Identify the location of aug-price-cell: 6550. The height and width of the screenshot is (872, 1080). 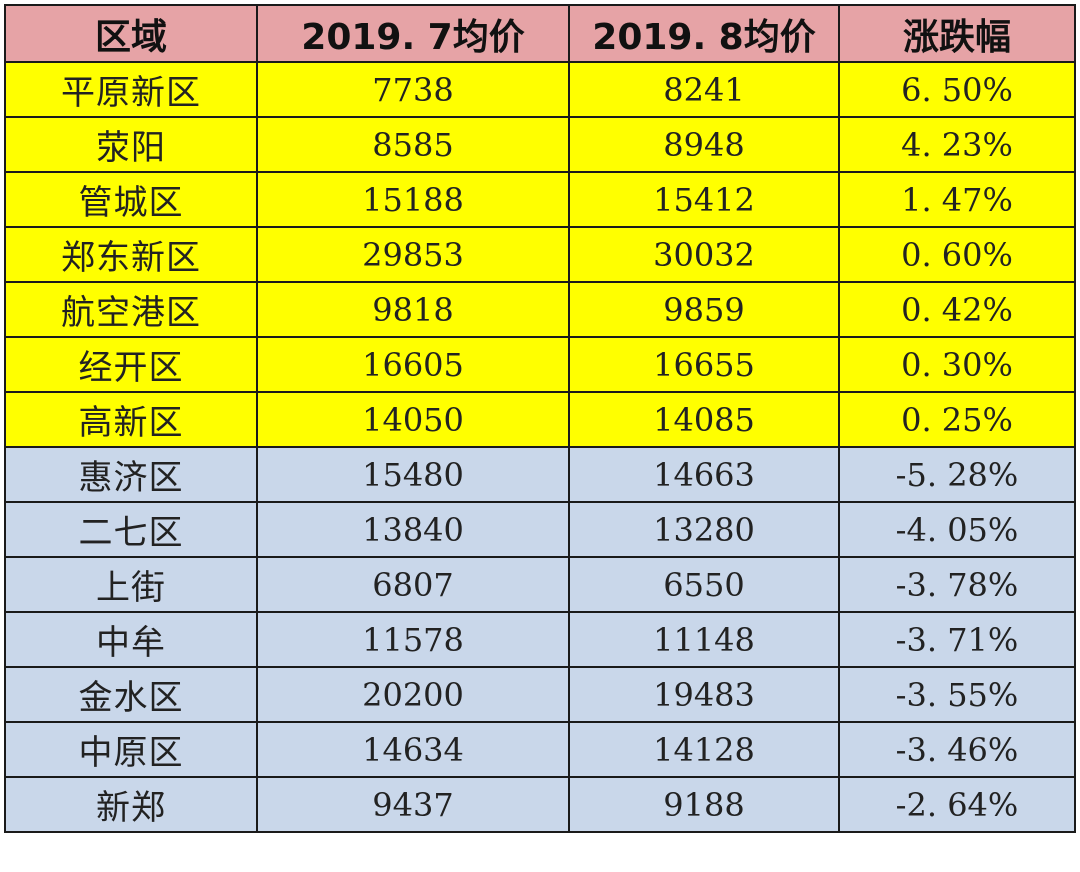
(704, 584).